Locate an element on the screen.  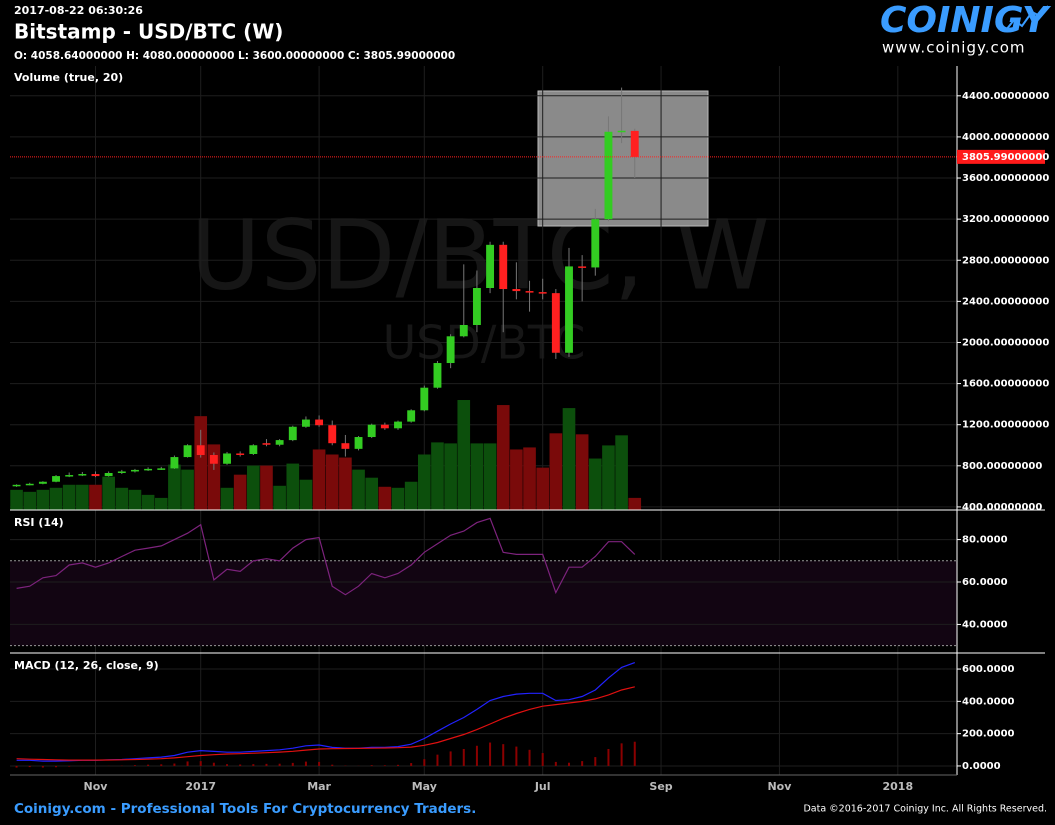
y-tick-label: 200.0000 is located at coordinates (988, 734).